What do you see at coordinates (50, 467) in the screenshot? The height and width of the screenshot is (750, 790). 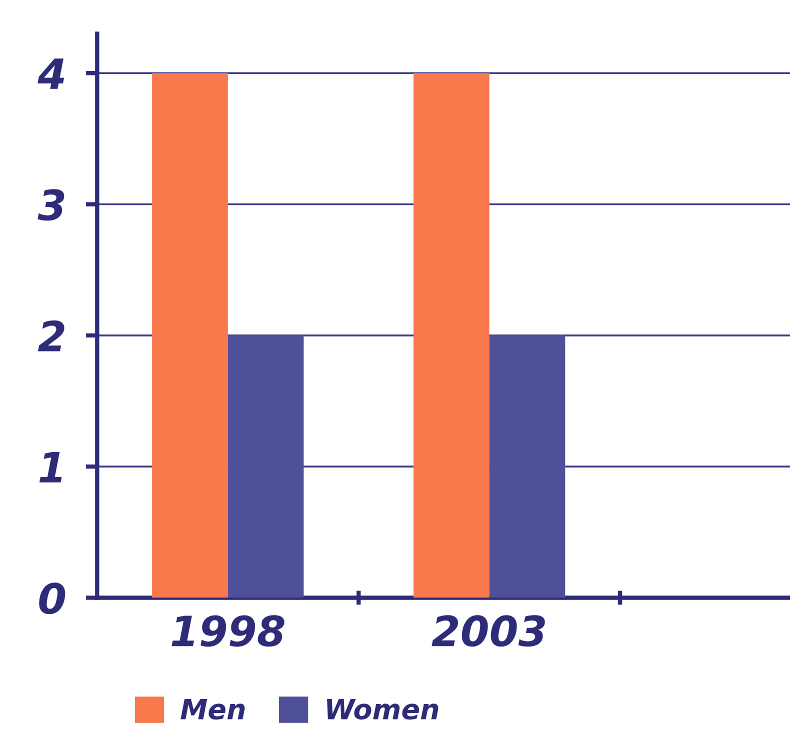 I see `y-tick-label: 1` at bounding box center [50, 467].